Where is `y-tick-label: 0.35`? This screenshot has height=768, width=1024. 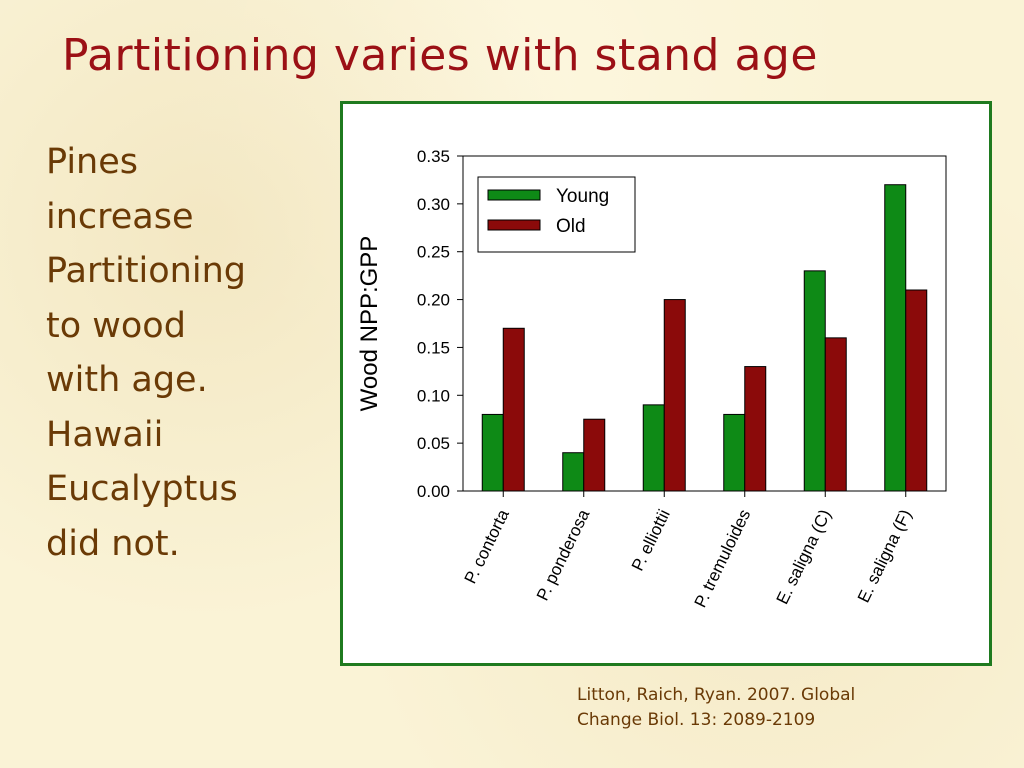 y-tick-label: 0.35 is located at coordinates (433, 156).